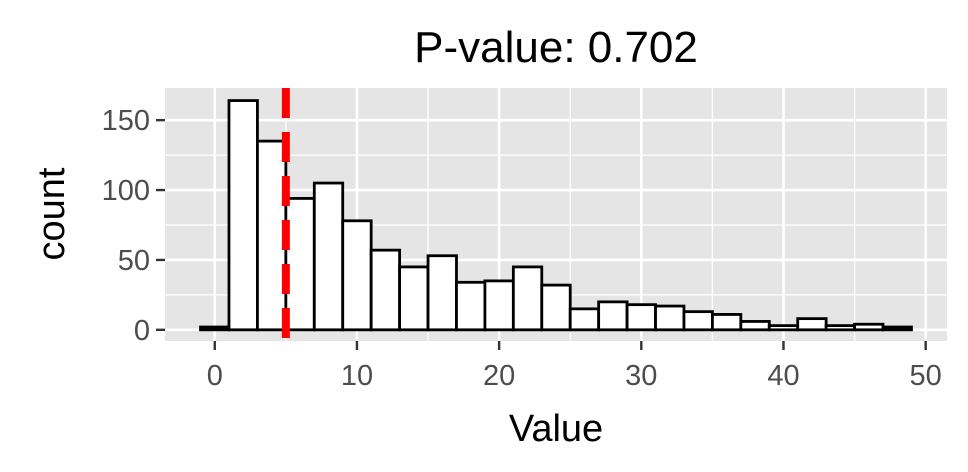  I want to click on x-tick-label: 0, so click(215, 376).